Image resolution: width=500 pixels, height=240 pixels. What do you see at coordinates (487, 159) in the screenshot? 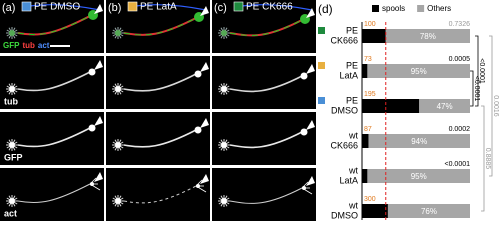
I see `bracket-p: 0.8885` at bounding box center [487, 159].